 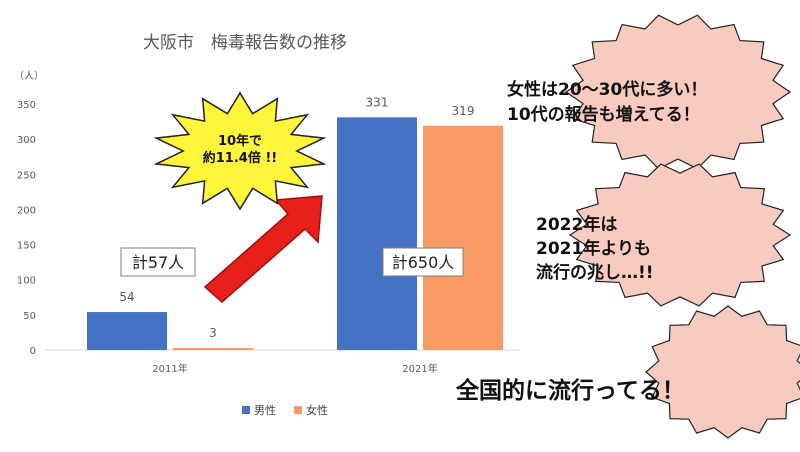 I want to click on total-label-2021: 計650人, so click(x=423, y=262).